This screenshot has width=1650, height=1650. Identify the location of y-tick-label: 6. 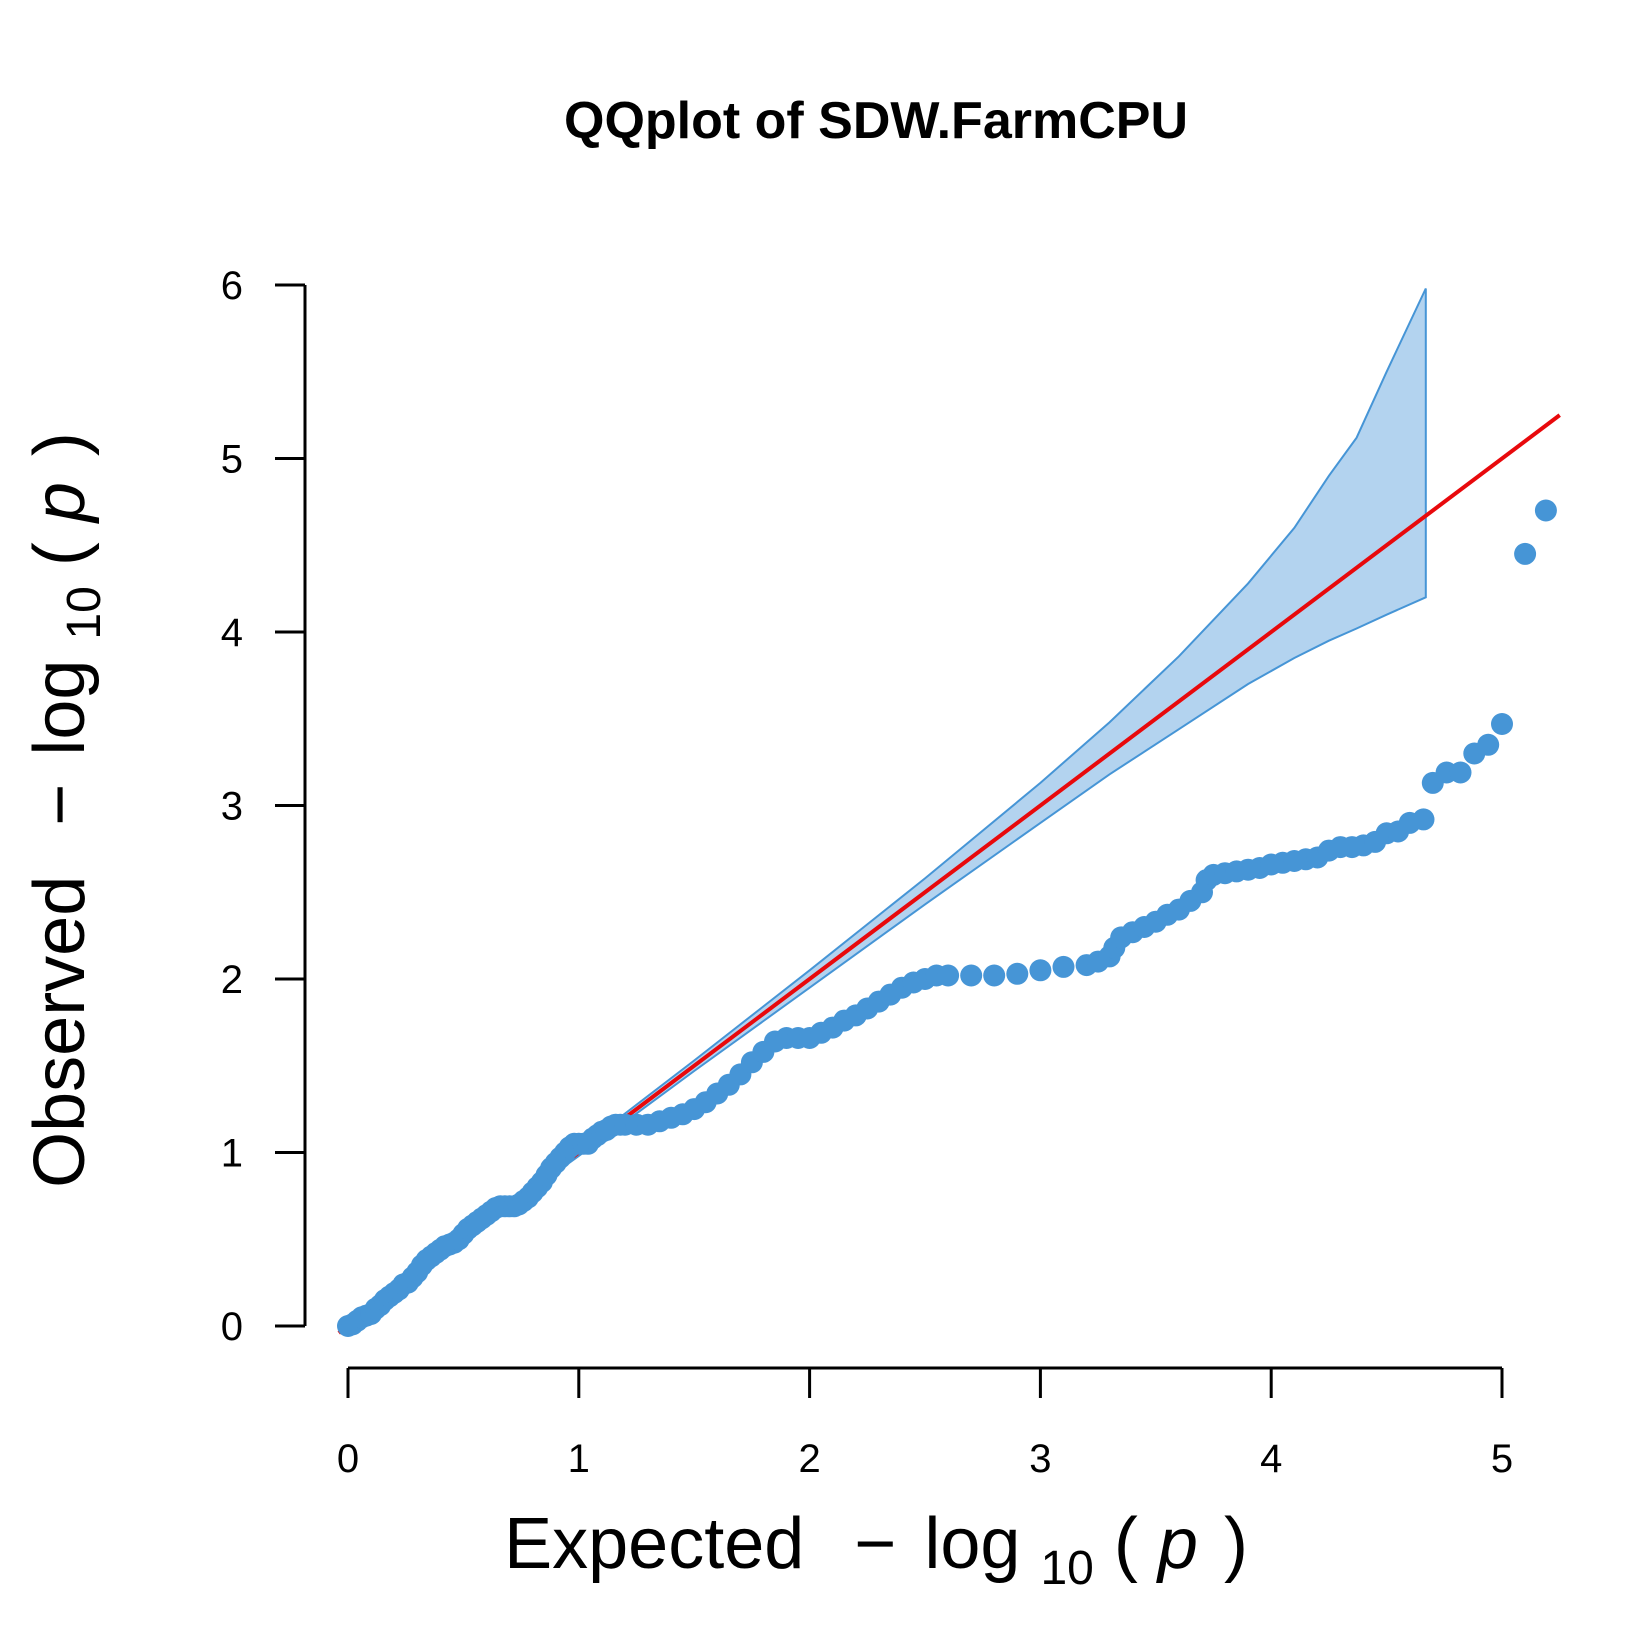
(232, 286).